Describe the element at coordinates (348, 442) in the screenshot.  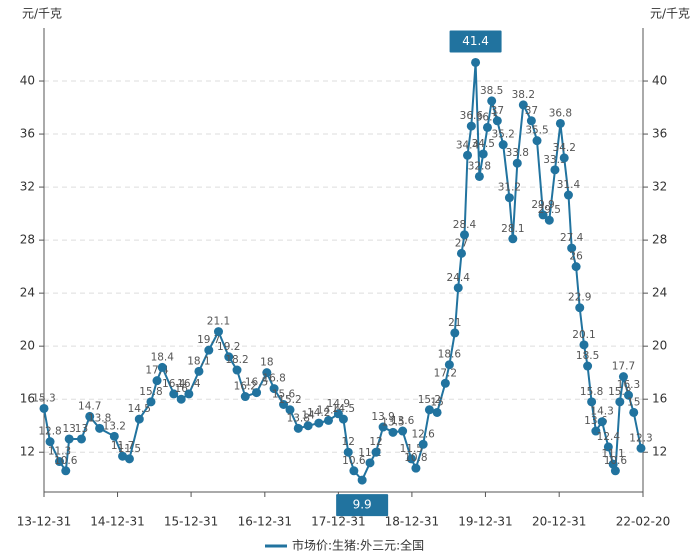
I see `point-label: 12` at that location.